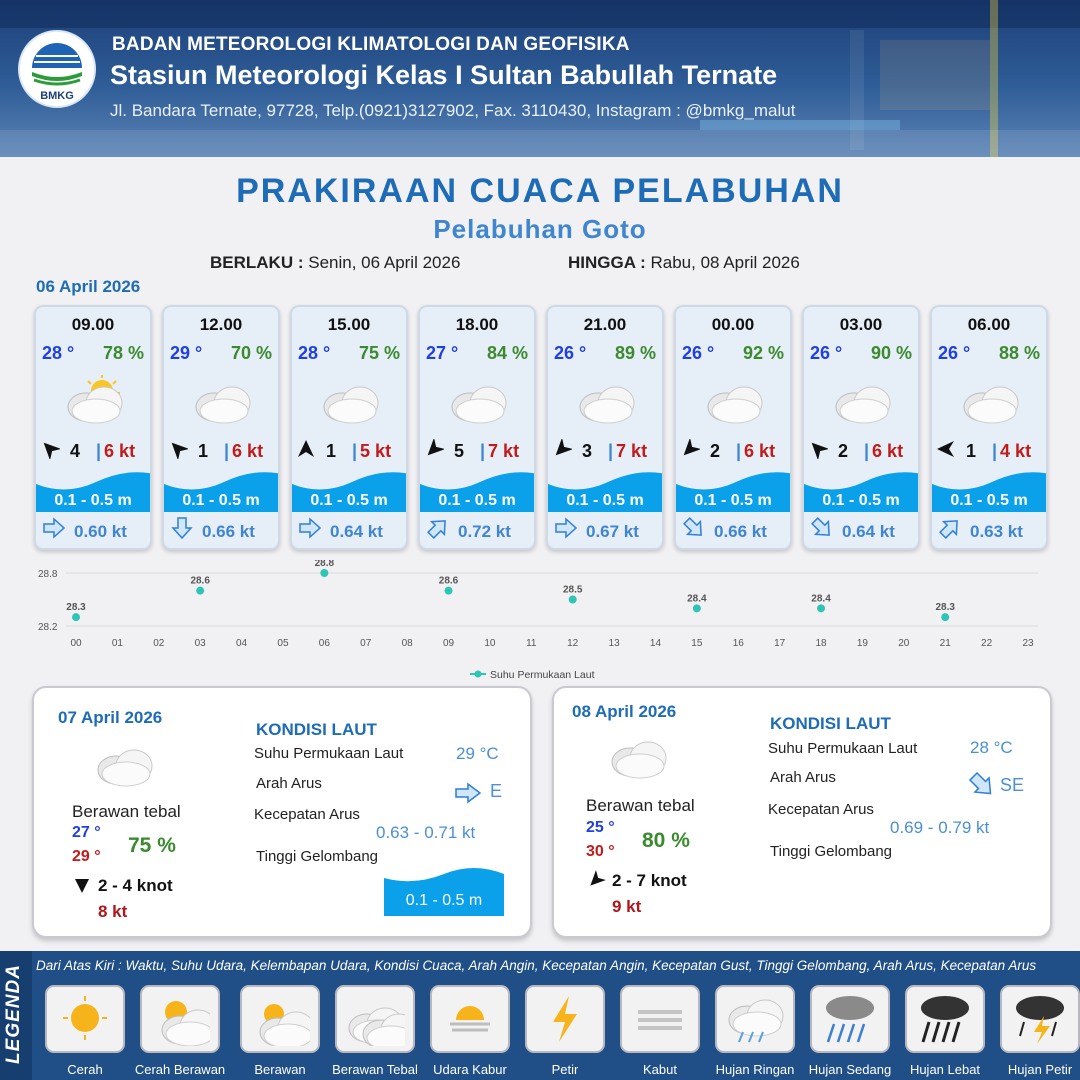 This screenshot has height=1080, width=1080. What do you see at coordinates (118, 643) in the screenshot?
I see `x-tick-label: 01` at bounding box center [118, 643].